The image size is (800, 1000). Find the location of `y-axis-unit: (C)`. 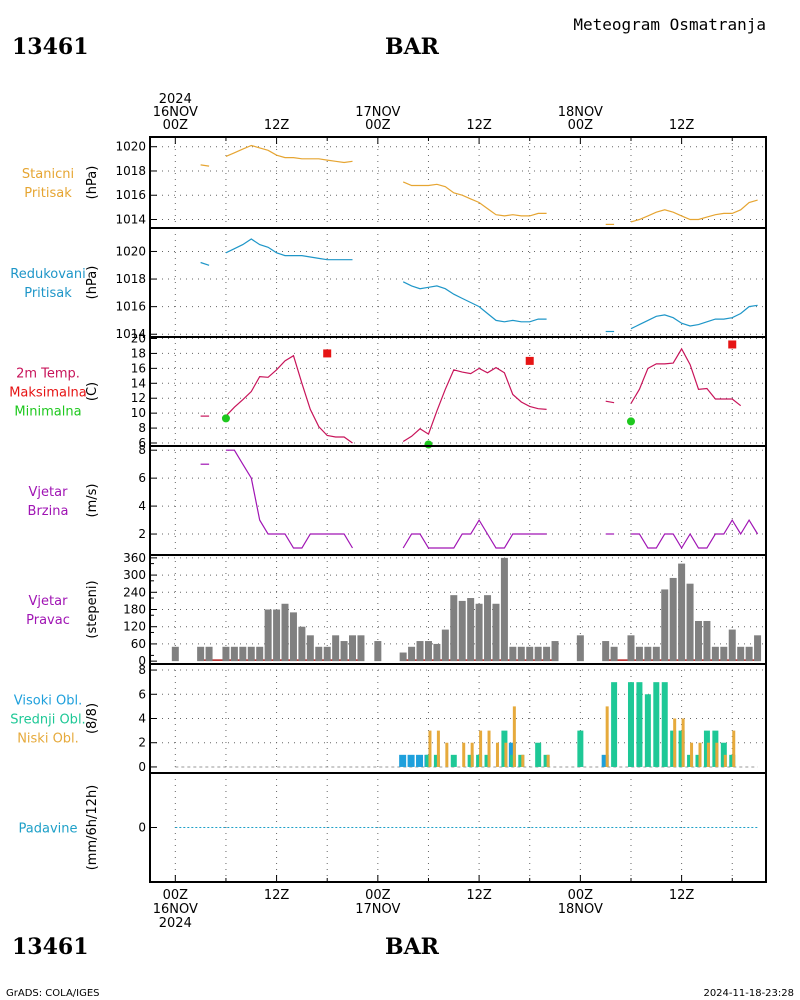

y-axis-unit: (C) is located at coordinates (92, 391).